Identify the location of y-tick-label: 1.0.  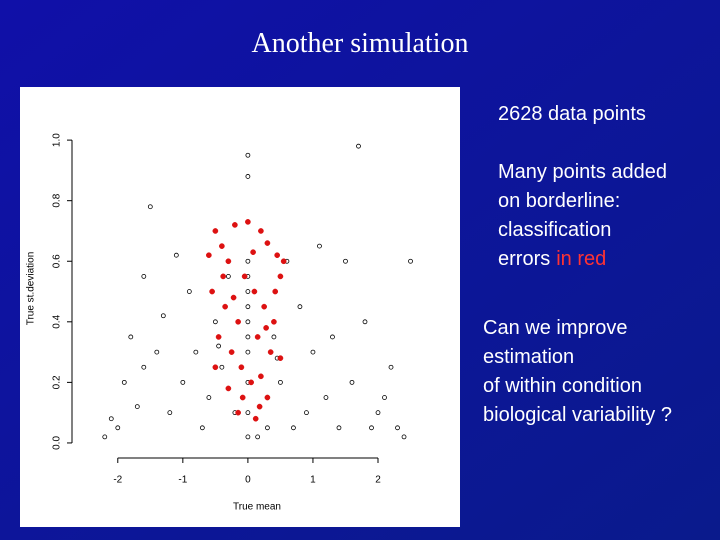
(57, 140).